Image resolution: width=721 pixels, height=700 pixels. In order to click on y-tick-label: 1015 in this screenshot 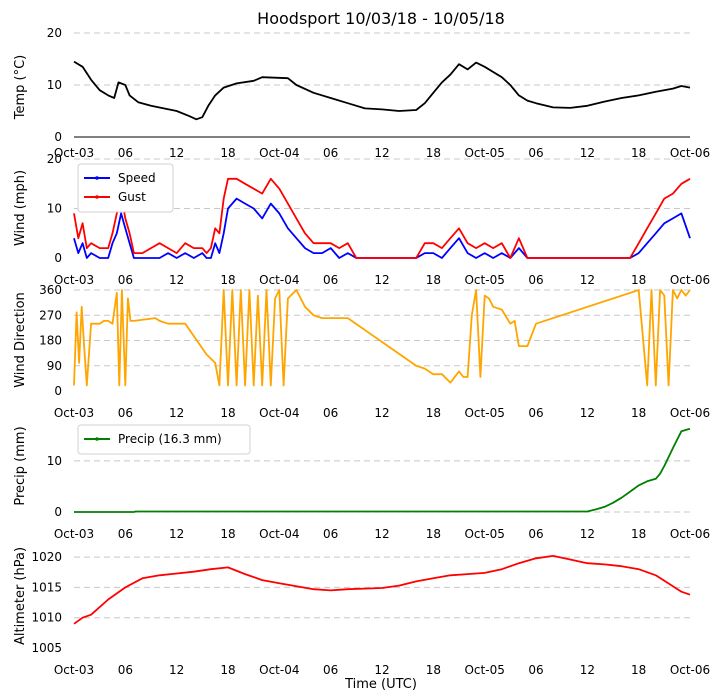, I will do `click(46, 587)`.